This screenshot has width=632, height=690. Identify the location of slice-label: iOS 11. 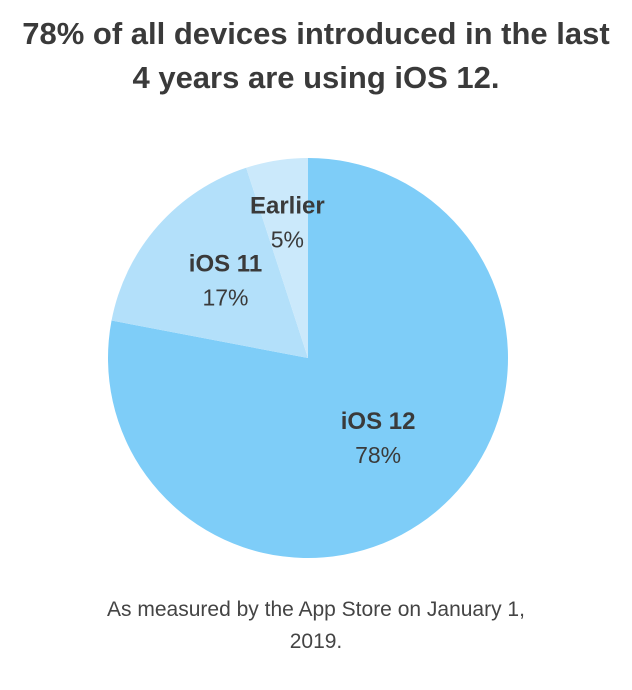
(225, 263).